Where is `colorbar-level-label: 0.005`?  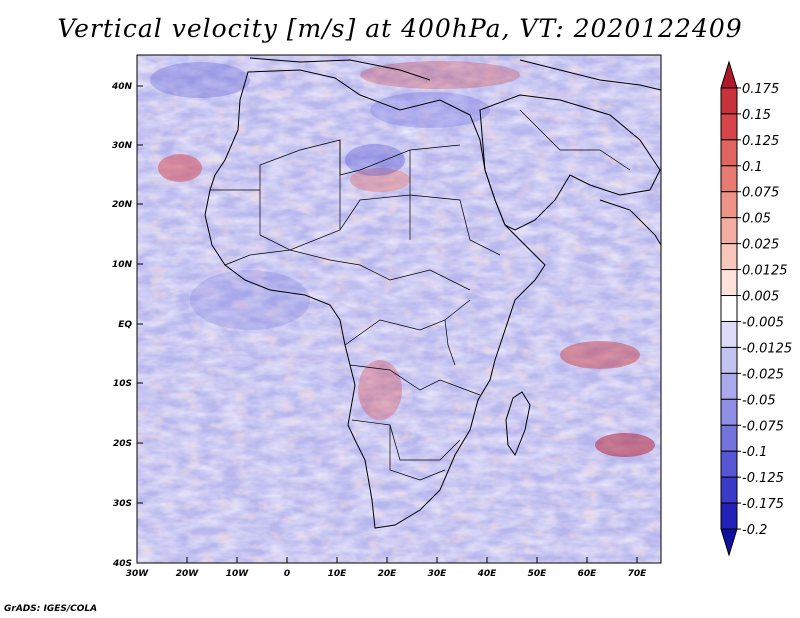 colorbar-level-label: 0.005 is located at coordinates (760, 297).